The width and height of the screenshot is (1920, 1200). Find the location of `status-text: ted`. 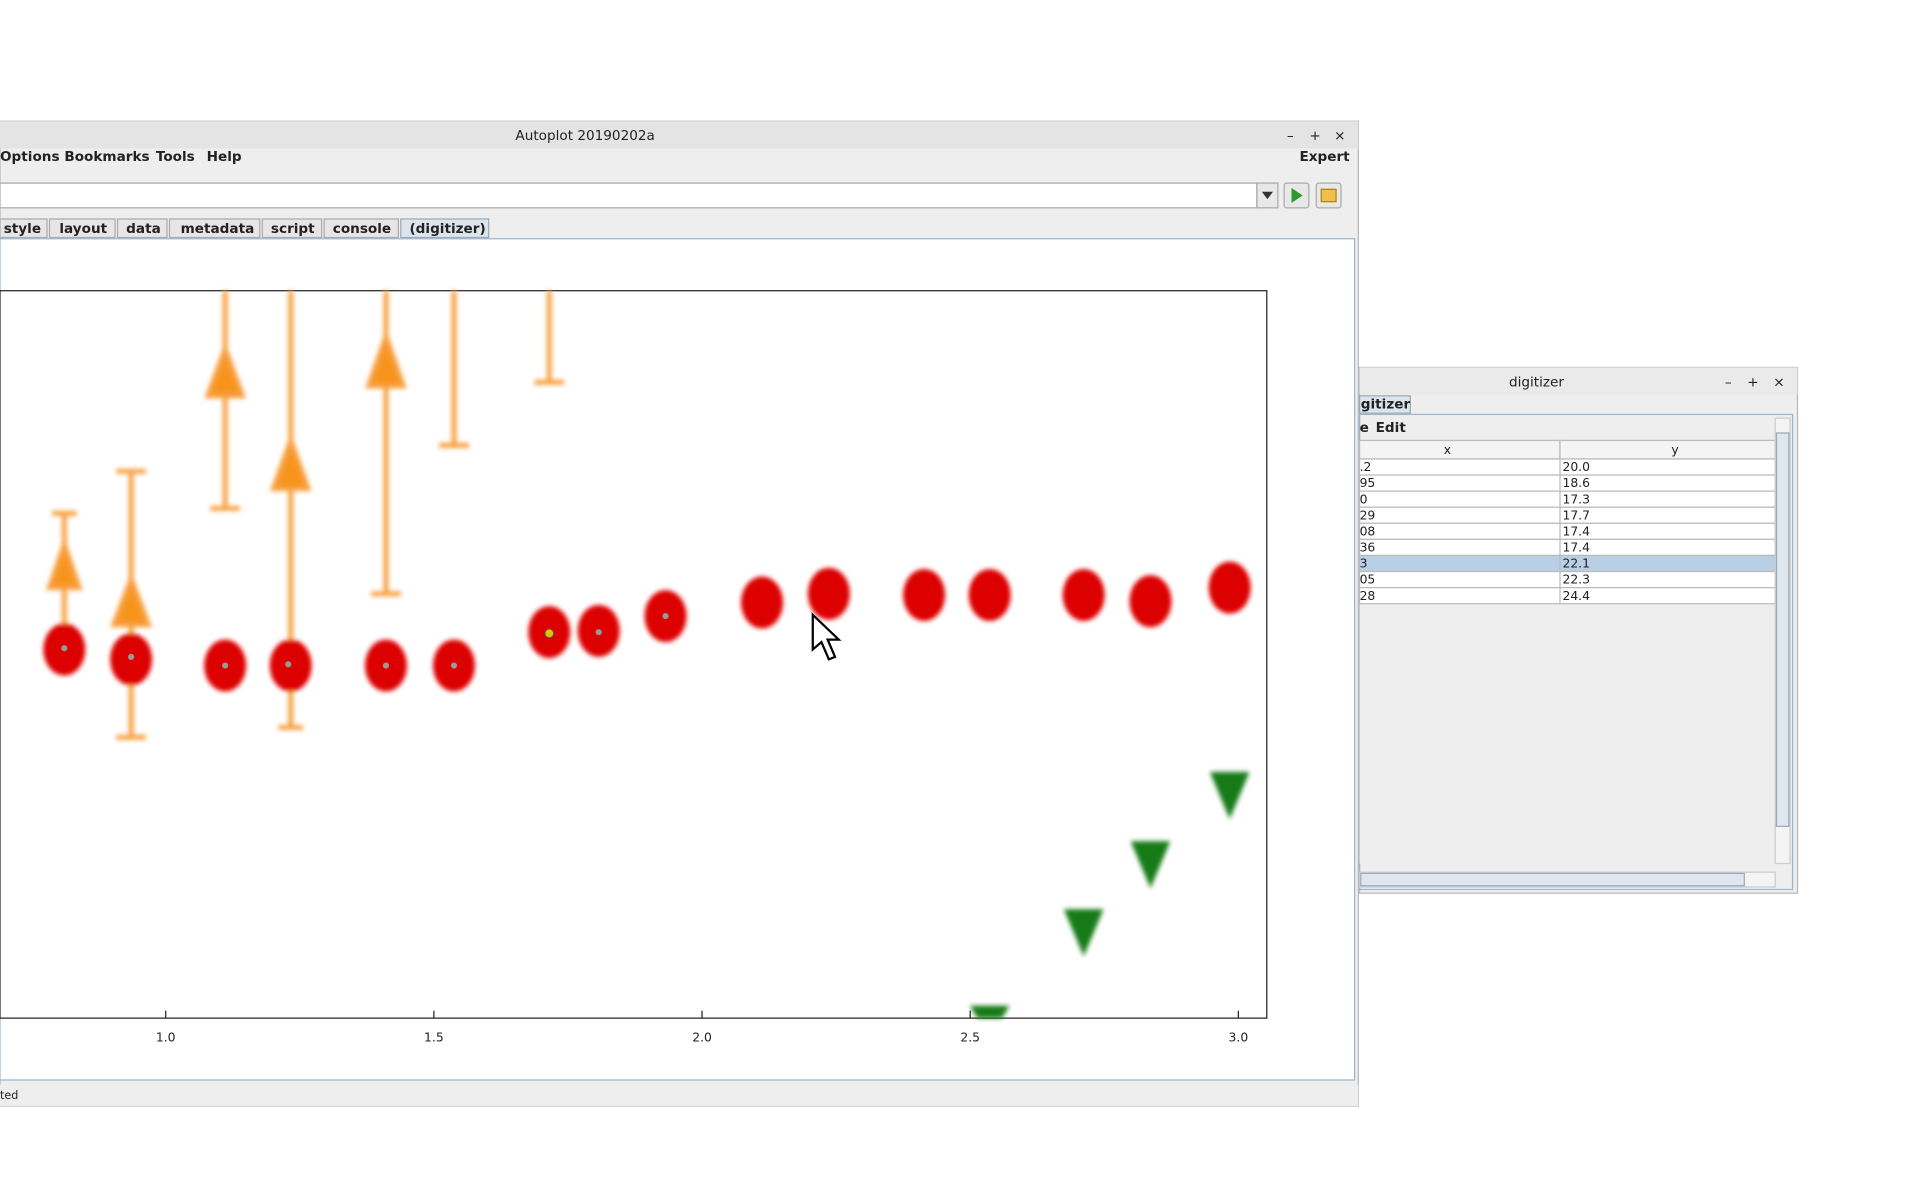

status-text: ted is located at coordinates (9, 1095).